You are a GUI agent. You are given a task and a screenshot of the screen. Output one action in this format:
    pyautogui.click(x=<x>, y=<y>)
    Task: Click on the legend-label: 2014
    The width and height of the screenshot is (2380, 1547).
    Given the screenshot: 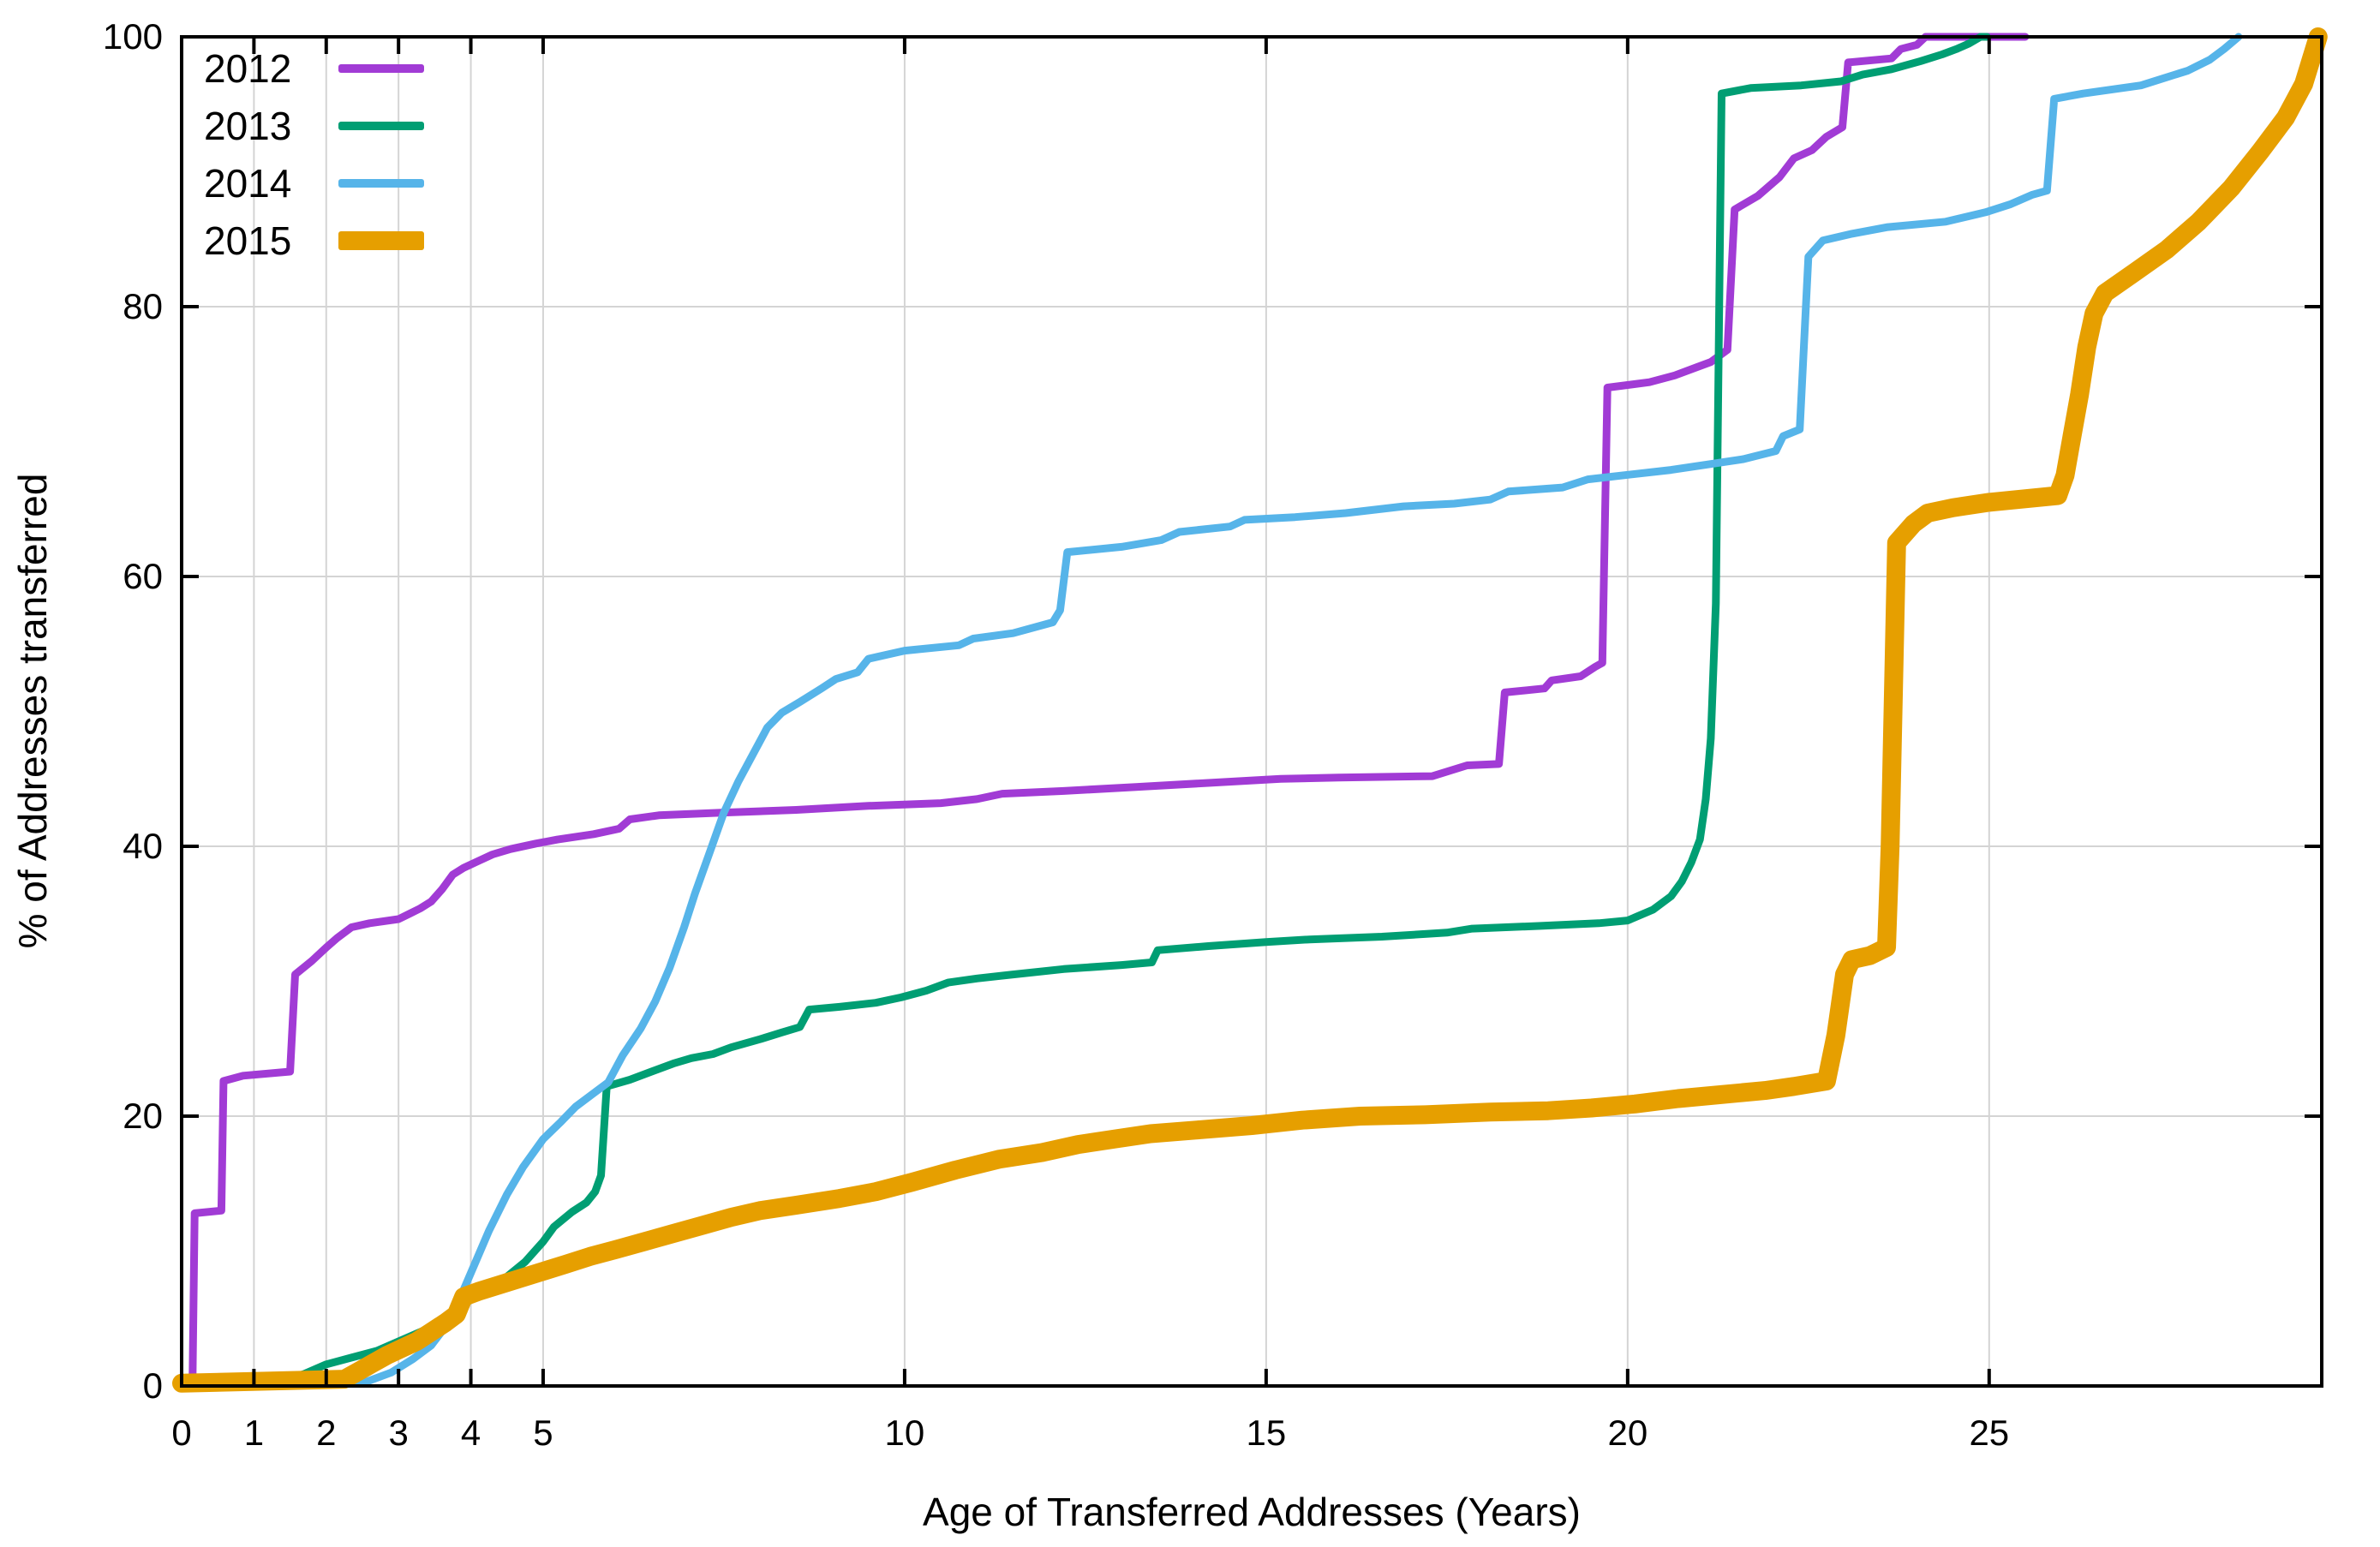 What is the action you would take?
    pyautogui.click(x=248, y=183)
    